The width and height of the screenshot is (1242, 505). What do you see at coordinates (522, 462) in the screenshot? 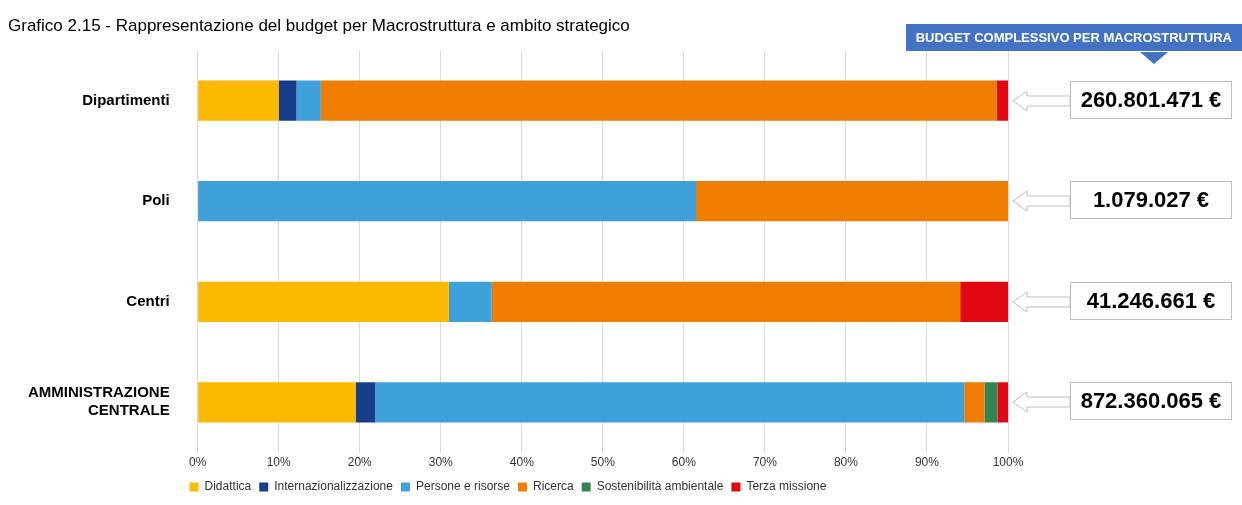
I see `x-tick-label: 40%` at bounding box center [522, 462].